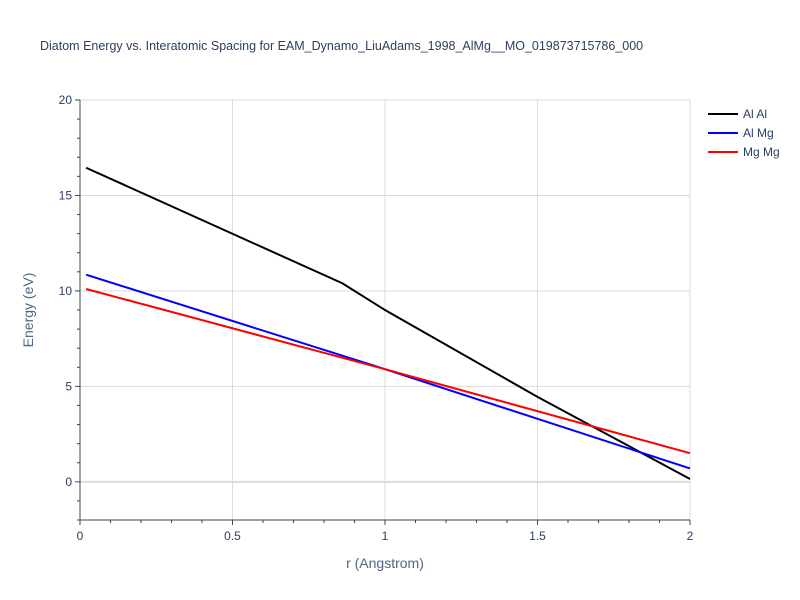  I want to click on x-tick-label: 2, so click(690, 536).